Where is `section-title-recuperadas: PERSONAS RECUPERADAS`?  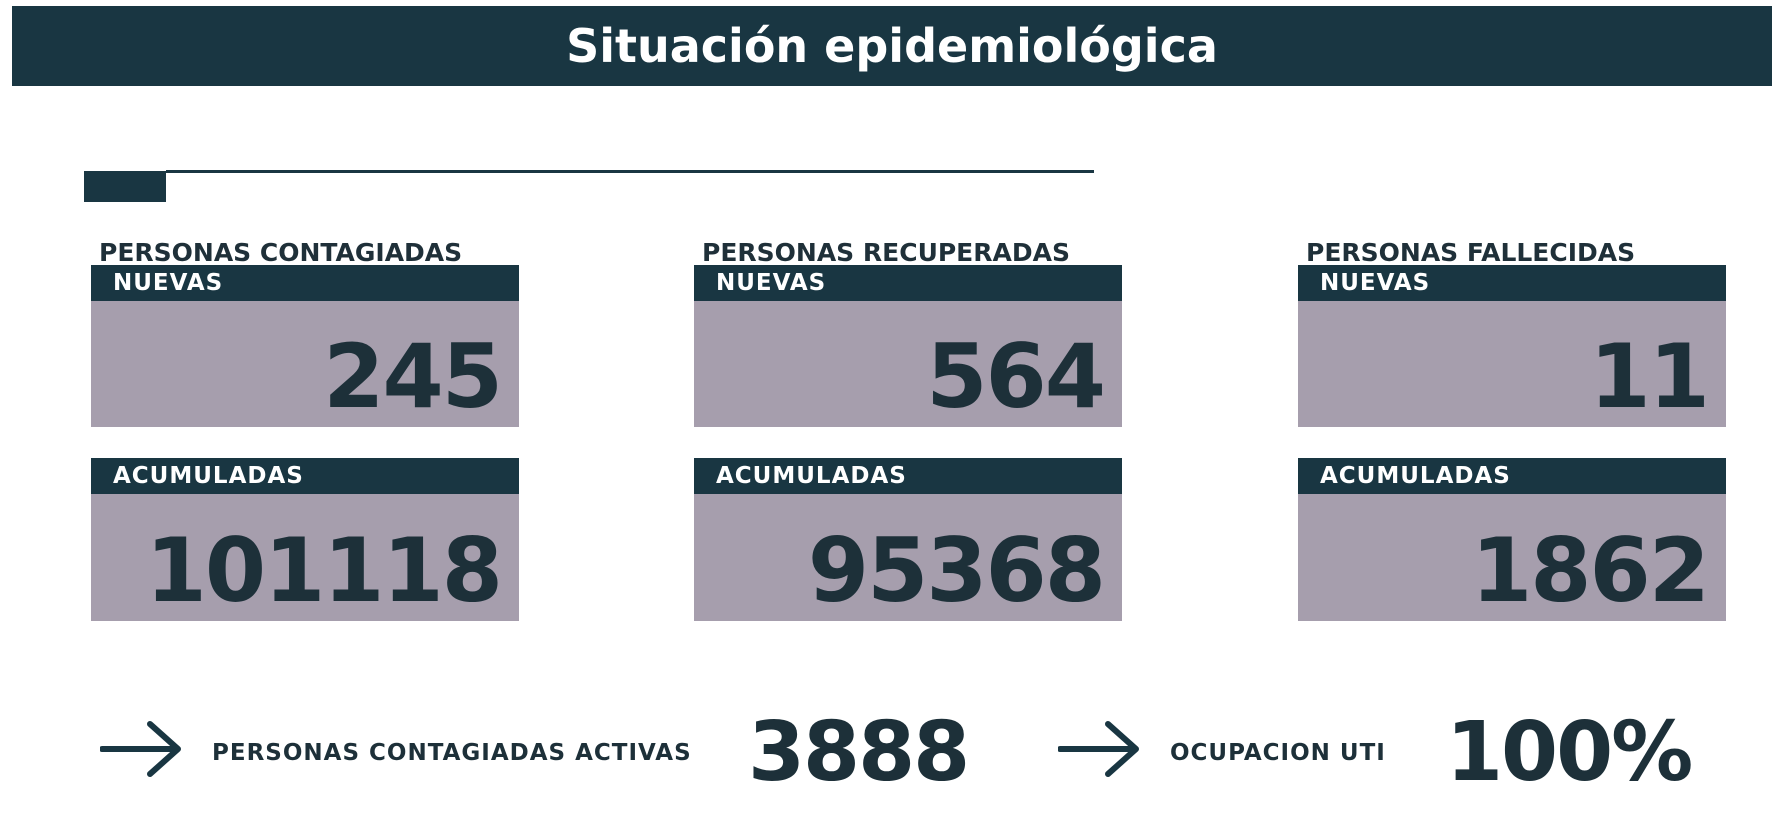
section-title-recuperadas: PERSONAS RECUPERADAS is located at coordinates (886, 252).